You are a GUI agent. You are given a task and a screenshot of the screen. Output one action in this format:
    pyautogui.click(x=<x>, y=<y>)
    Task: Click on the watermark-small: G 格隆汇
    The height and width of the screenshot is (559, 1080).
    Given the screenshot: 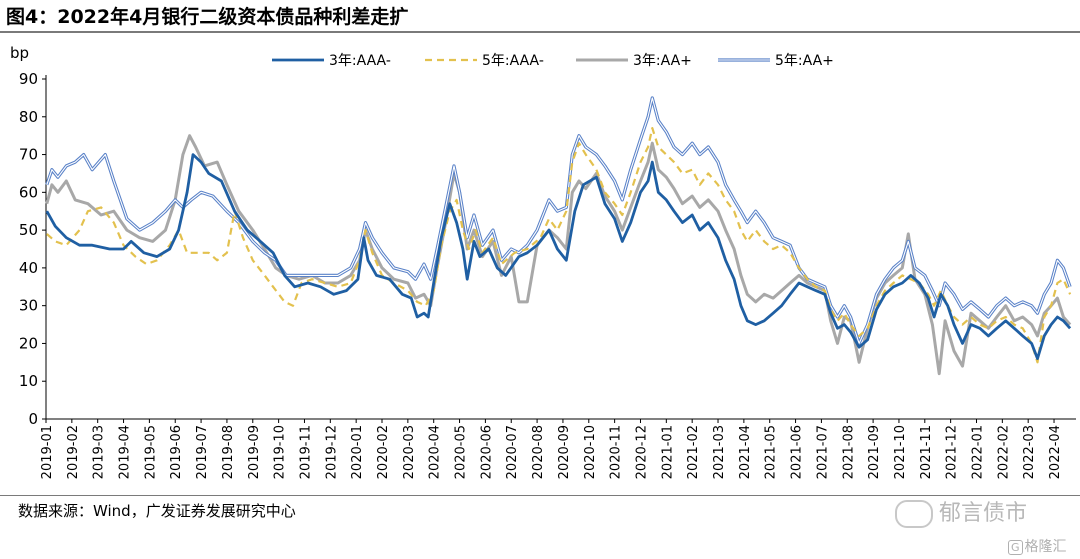 What is the action you would take?
    pyautogui.click(x=1037, y=546)
    